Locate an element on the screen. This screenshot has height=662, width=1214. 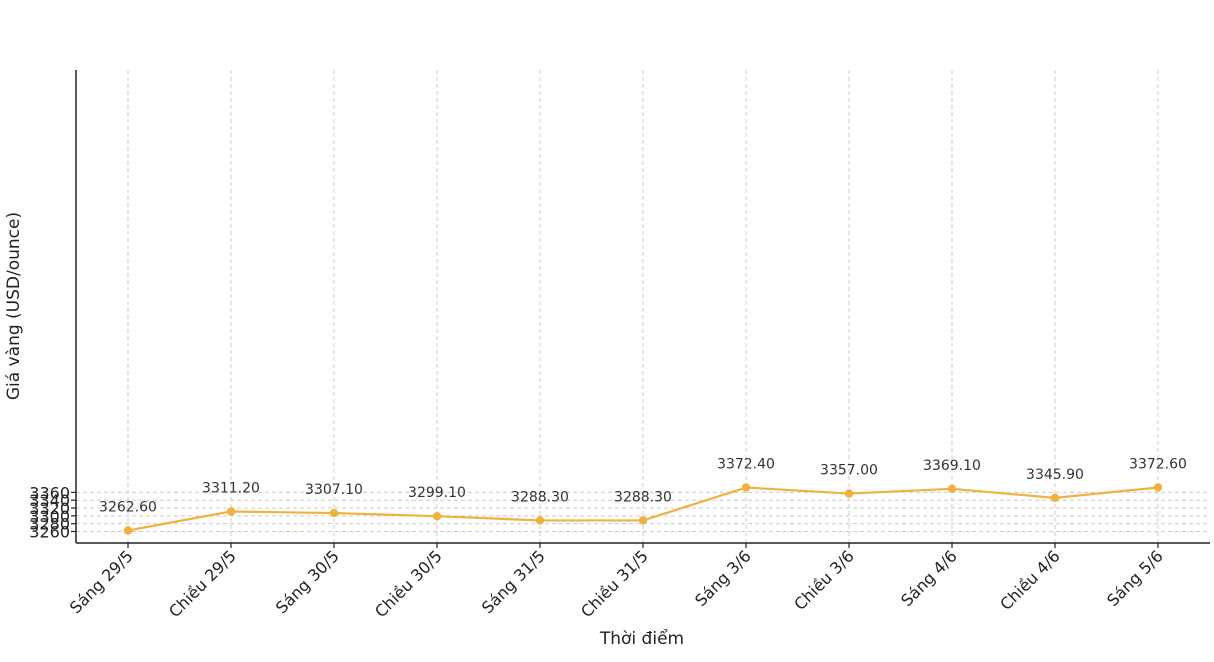
x-tick-label: Chiều 3/6 is located at coordinates (824, 580).